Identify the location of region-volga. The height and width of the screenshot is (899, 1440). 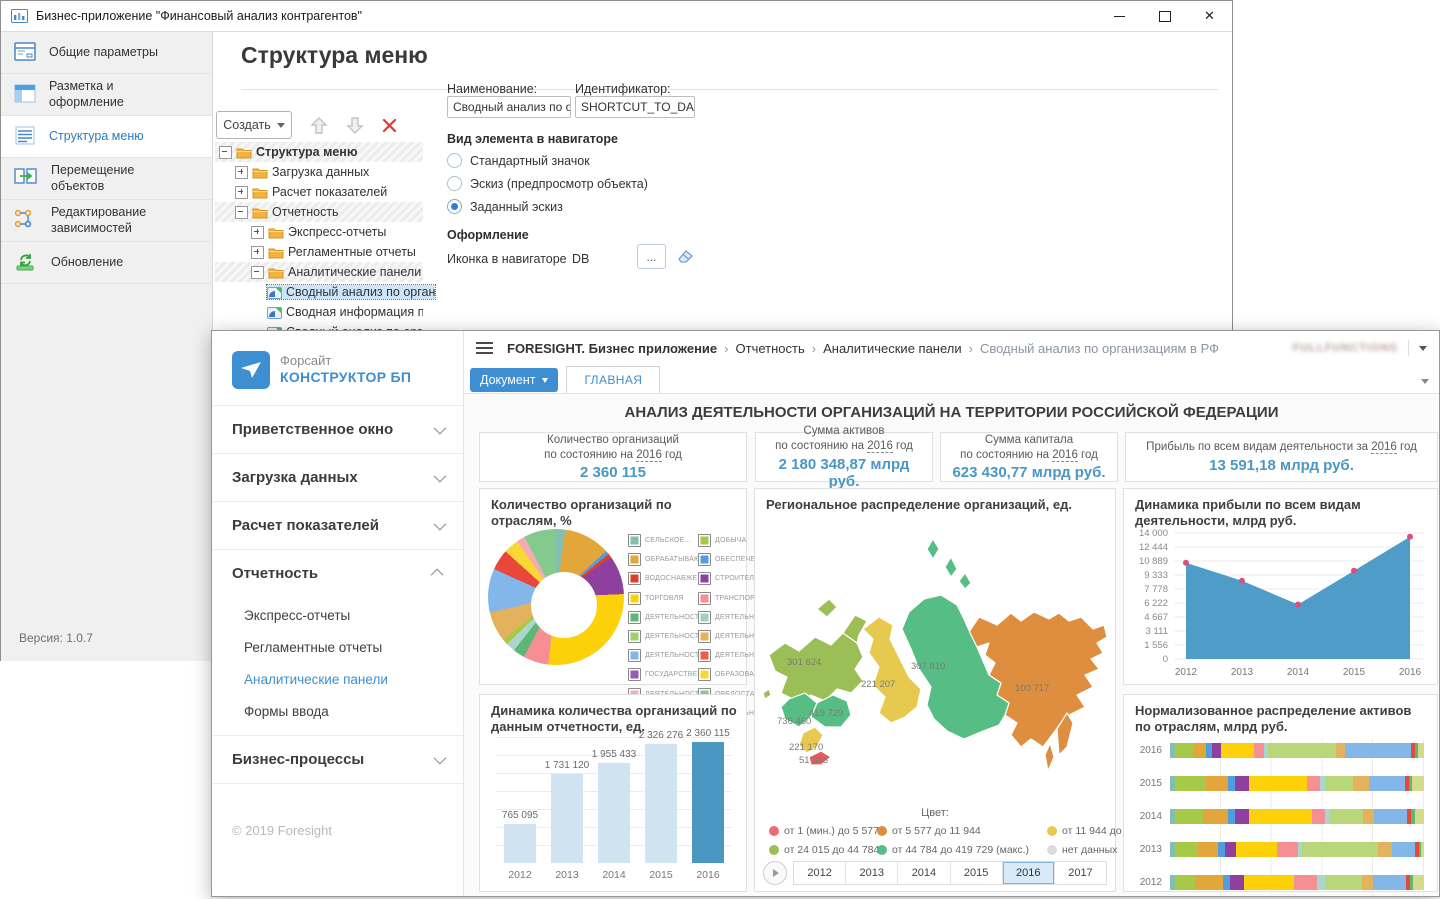
(831, 711).